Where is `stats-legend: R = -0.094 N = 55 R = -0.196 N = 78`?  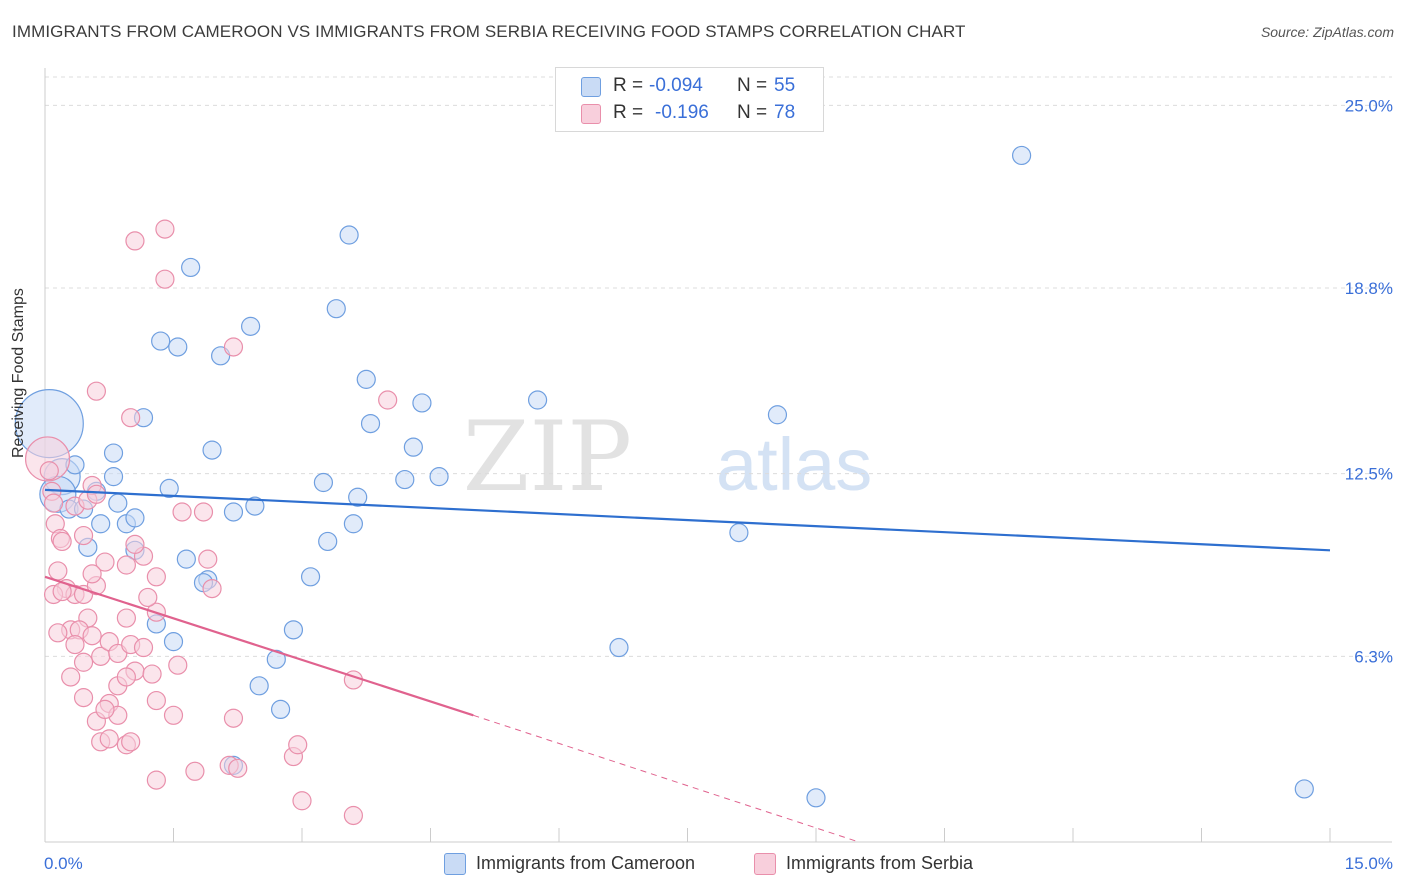 stats-legend: R = -0.094 N = 55 R = -0.196 N = 78 is located at coordinates (689, 99).